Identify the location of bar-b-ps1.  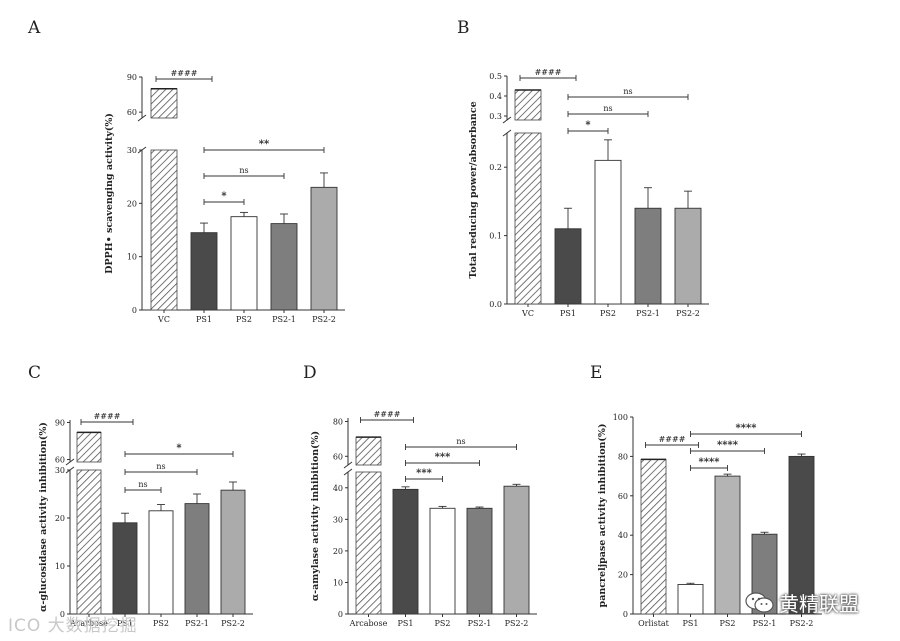
(568, 266).